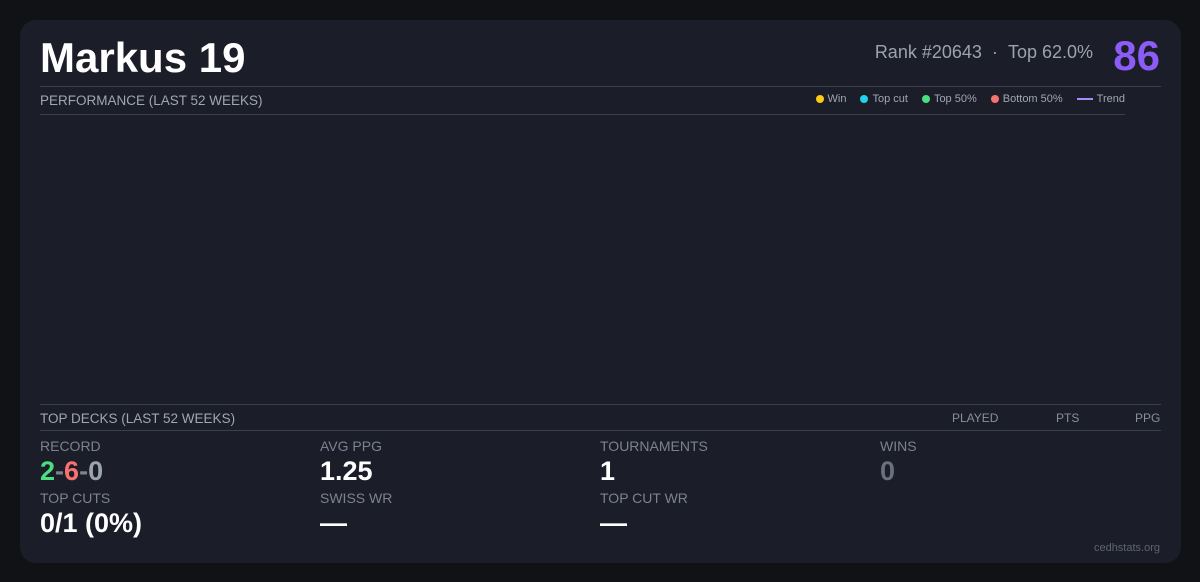 The height and width of the screenshot is (582, 1200). Describe the element at coordinates (654, 446) in the screenshot. I see `tournaments-label: TOURNAMENTS` at that location.